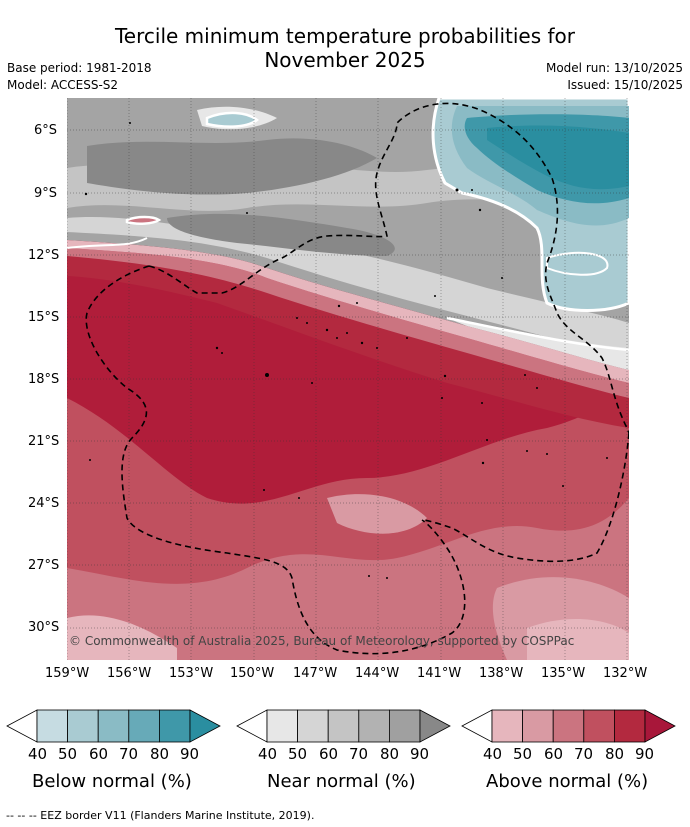 The image size is (690, 827). What do you see at coordinates (537, 334) in the screenshot?
I see `near-above-boundary` at bounding box center [537, 334].